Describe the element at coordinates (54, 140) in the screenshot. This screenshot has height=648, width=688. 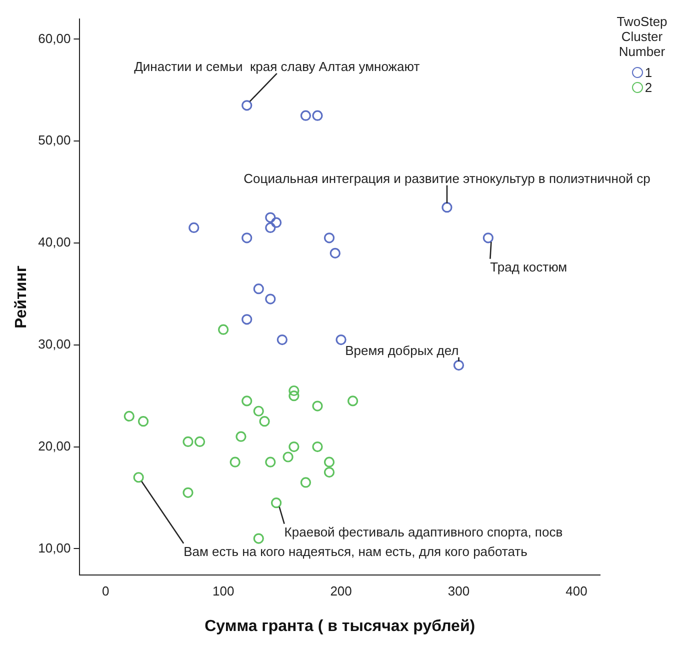
I see `y-tick-label: 50,00` at that location.